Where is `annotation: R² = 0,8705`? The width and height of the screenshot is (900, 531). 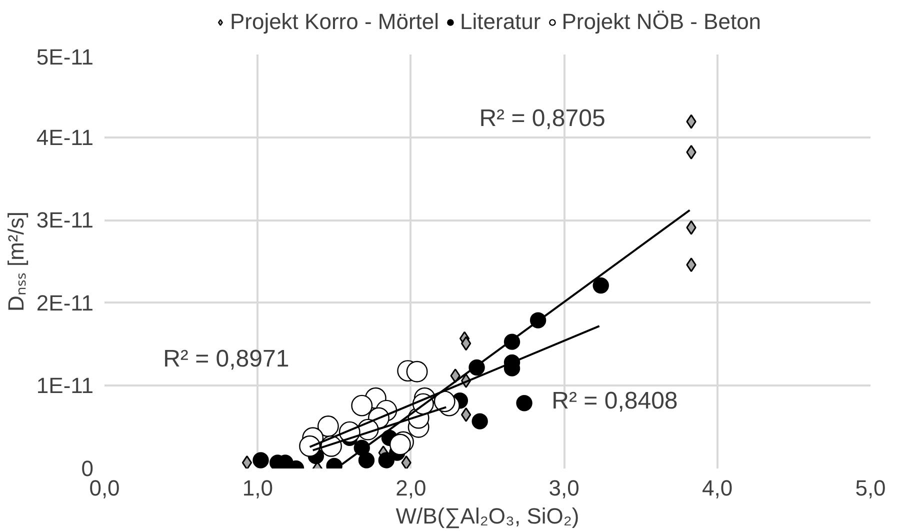
annotation: R² = 0,8705 is located at coordinates (542, 118).